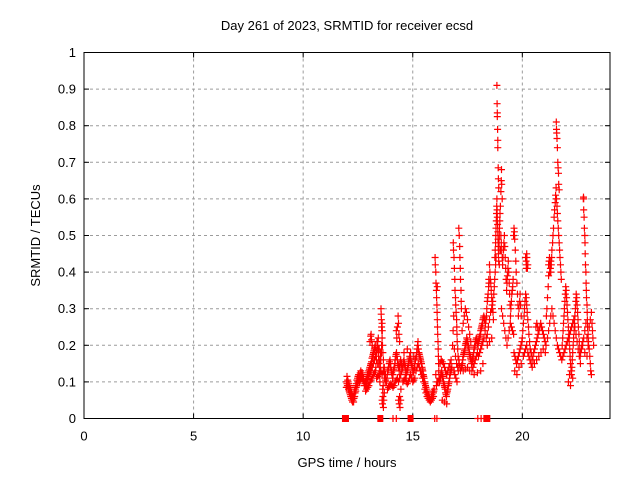 The height and width of the screenshot is (480, 640). Describe the element at coordinates (67, 381) in the screenshot. I see `y-tick-label: 0.1` at that location.